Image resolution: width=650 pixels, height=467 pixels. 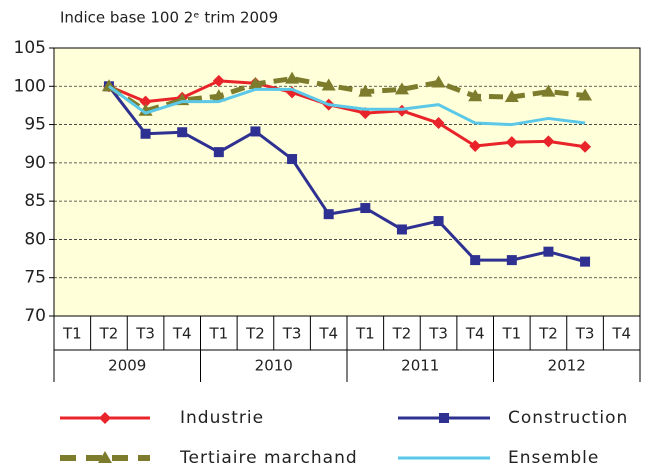 What do you see at coordinates (35, 278) in the screenshot?
I see `y-tick-label: 75` at bounding box center [35, 278].